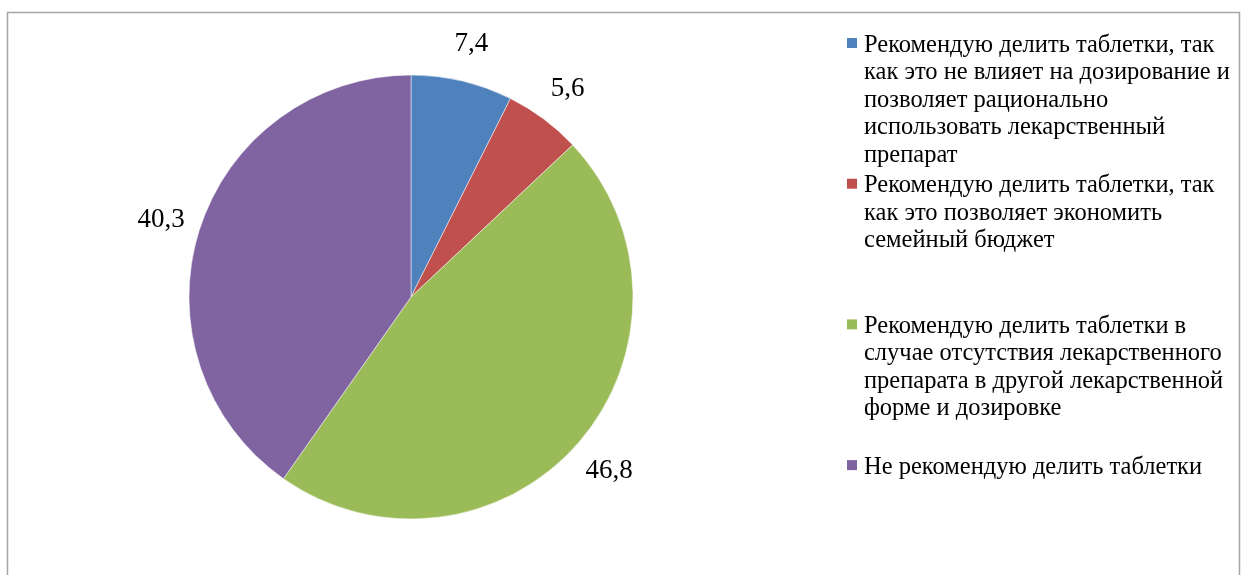  I want to click on legend-label: Рекомендую делить таблетки, так как это не влияет на дозирование и позволяет рационально использовать лекарственный препарат, so click(1047, 98).